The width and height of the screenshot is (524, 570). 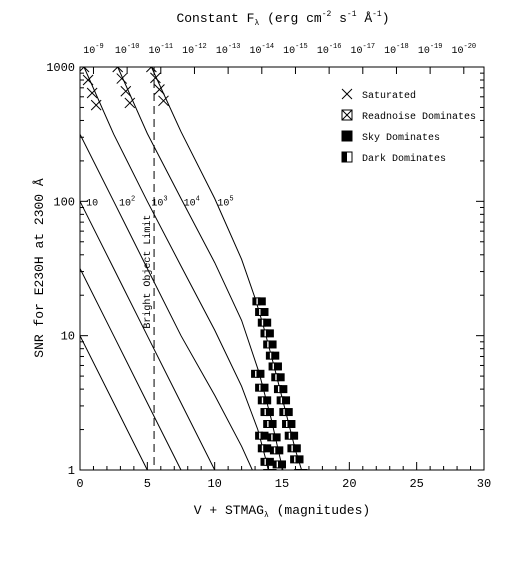 I want to click on top-axis-units-c: Å, so click(x=365, y=18).